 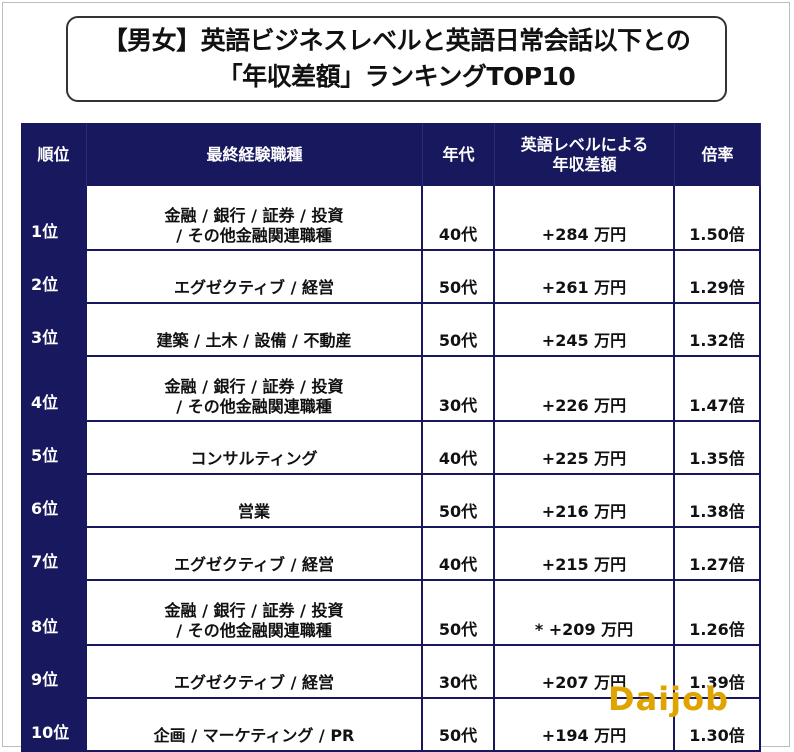 I want to click on table-row: 7位エグゼクティブ / 経営 40代 +215 万円 1.27倍, so click(x=391, y=554).